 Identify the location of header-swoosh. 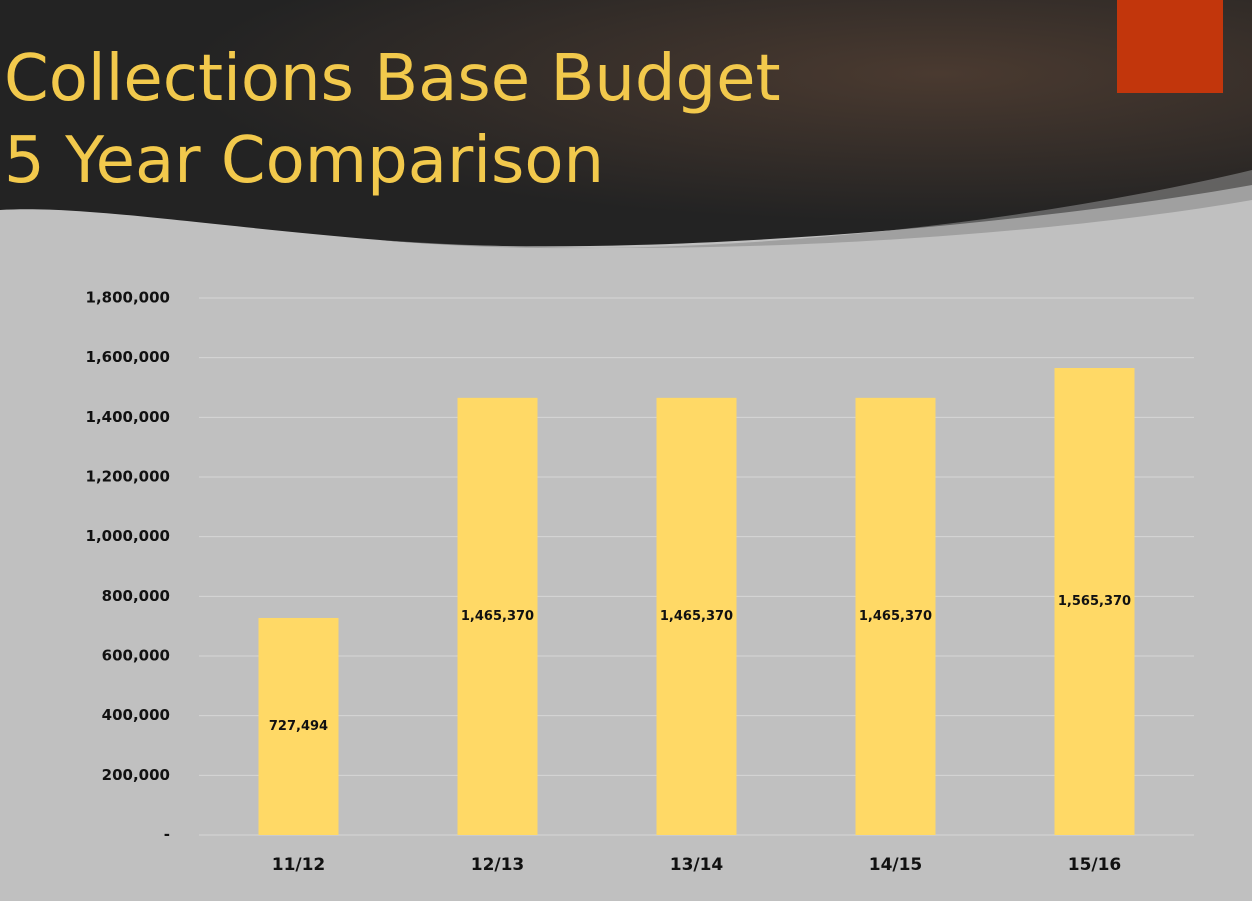
(816, 209).